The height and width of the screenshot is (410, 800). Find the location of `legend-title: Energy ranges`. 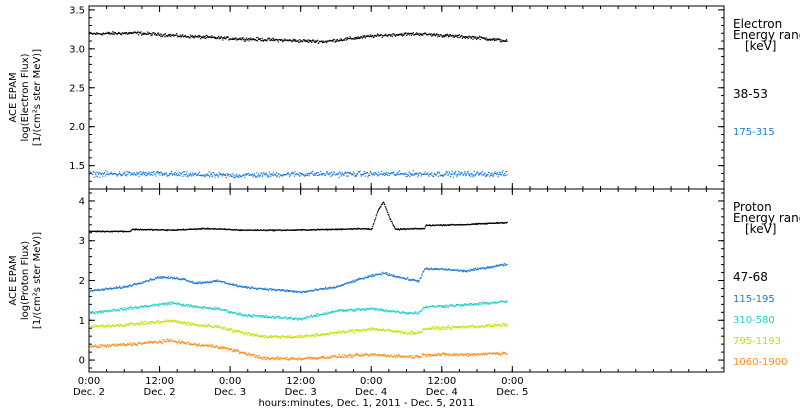

legend-title: Energy ranges is located at coordinates (766, 35).